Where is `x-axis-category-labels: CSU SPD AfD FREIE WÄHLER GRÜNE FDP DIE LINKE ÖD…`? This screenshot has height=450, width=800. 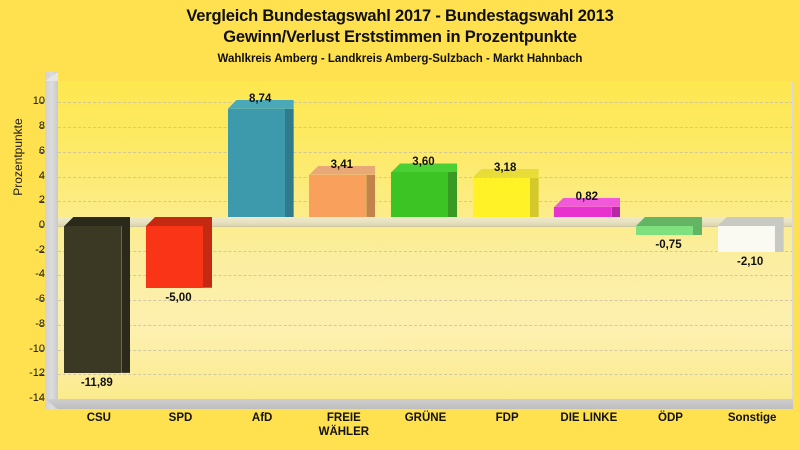 x-axis-category-labels: CSU SPD AfD FREIE WÄHLER GRÜNE FDP DIE LINKE ÖD… is located at coordinates (419, 431).